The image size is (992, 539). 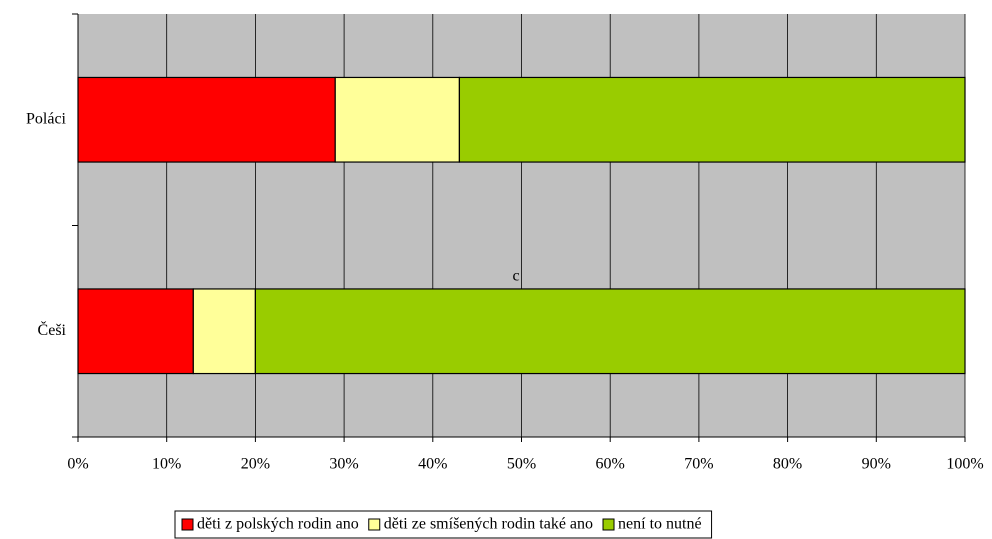 What do you see at coordinates (77, 464) in the screenshot?
I see `x-tick-label: 0%` at bounding box center [77, 464].